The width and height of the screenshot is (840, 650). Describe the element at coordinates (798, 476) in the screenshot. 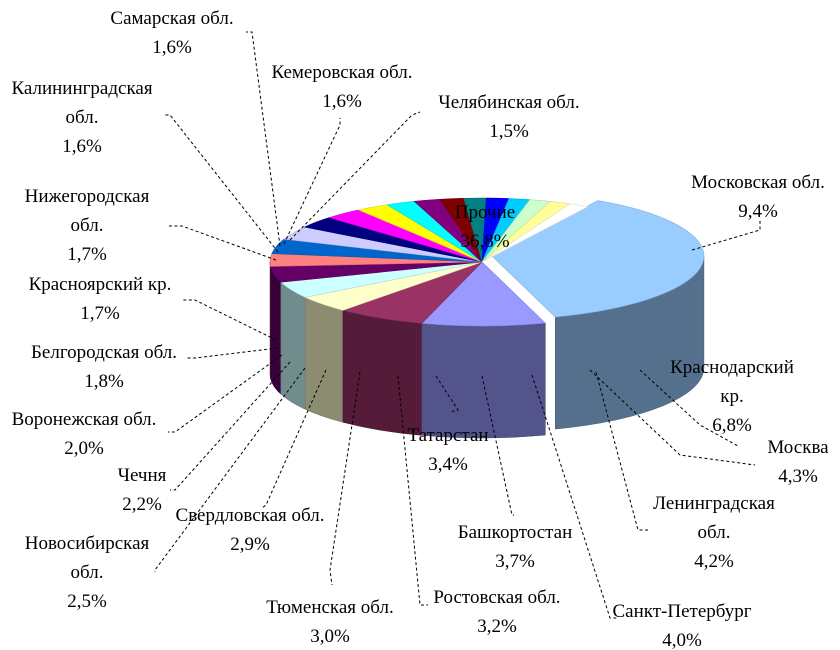

I see `slice-value: 4,3%` at that location.